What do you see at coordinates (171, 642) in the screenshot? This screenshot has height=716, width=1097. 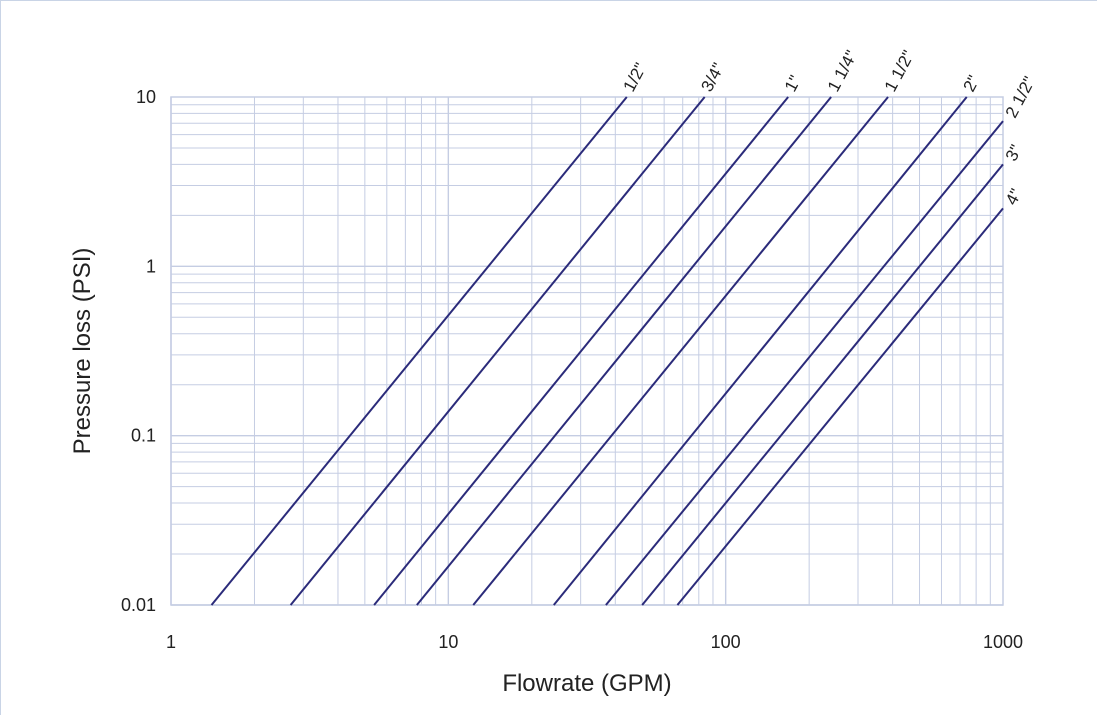 I see `x-tick-label: 1` at bounding box center [171, 642].